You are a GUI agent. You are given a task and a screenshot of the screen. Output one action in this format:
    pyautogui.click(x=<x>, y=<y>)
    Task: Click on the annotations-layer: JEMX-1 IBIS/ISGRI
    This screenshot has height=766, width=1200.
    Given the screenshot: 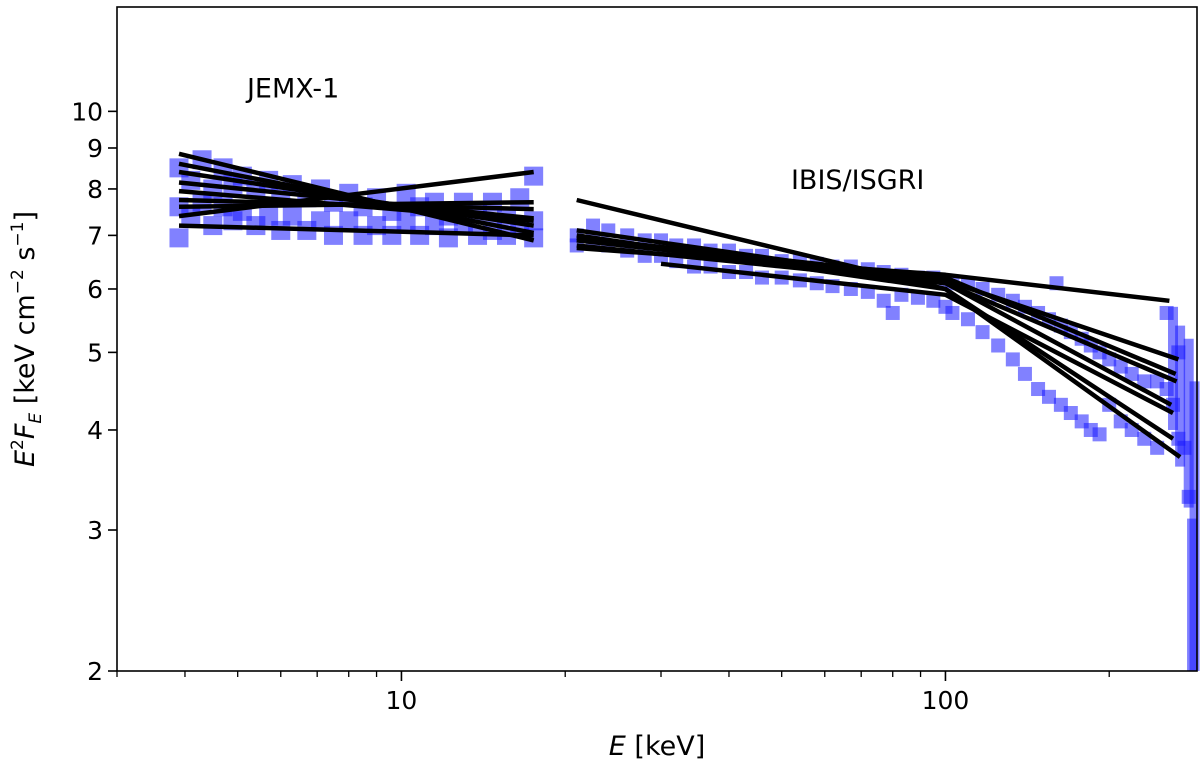 What is the action you would take?
    pyautogui.click(x=584, y=135)
    